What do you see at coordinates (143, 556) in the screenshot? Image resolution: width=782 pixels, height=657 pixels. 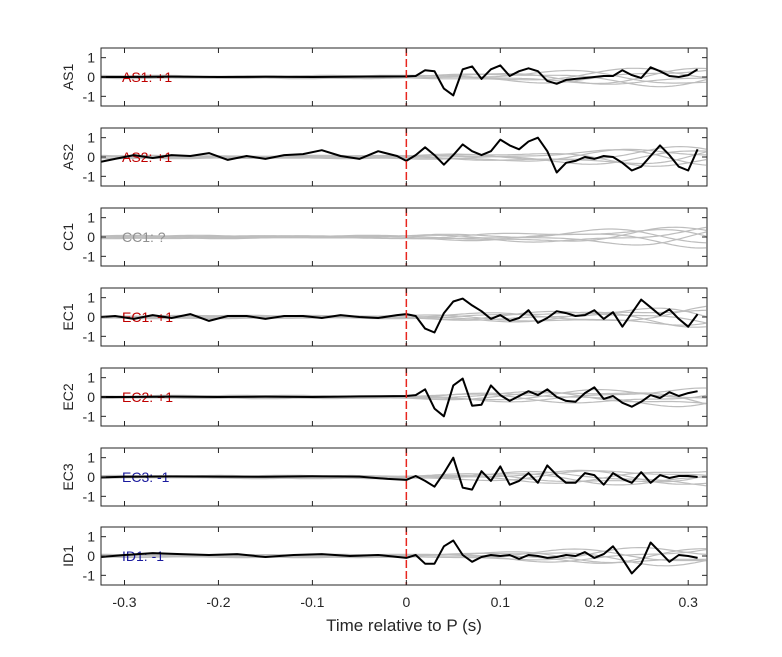 I see `polarity-label-id1: ID1: -1` at bounding box center [143, 556].